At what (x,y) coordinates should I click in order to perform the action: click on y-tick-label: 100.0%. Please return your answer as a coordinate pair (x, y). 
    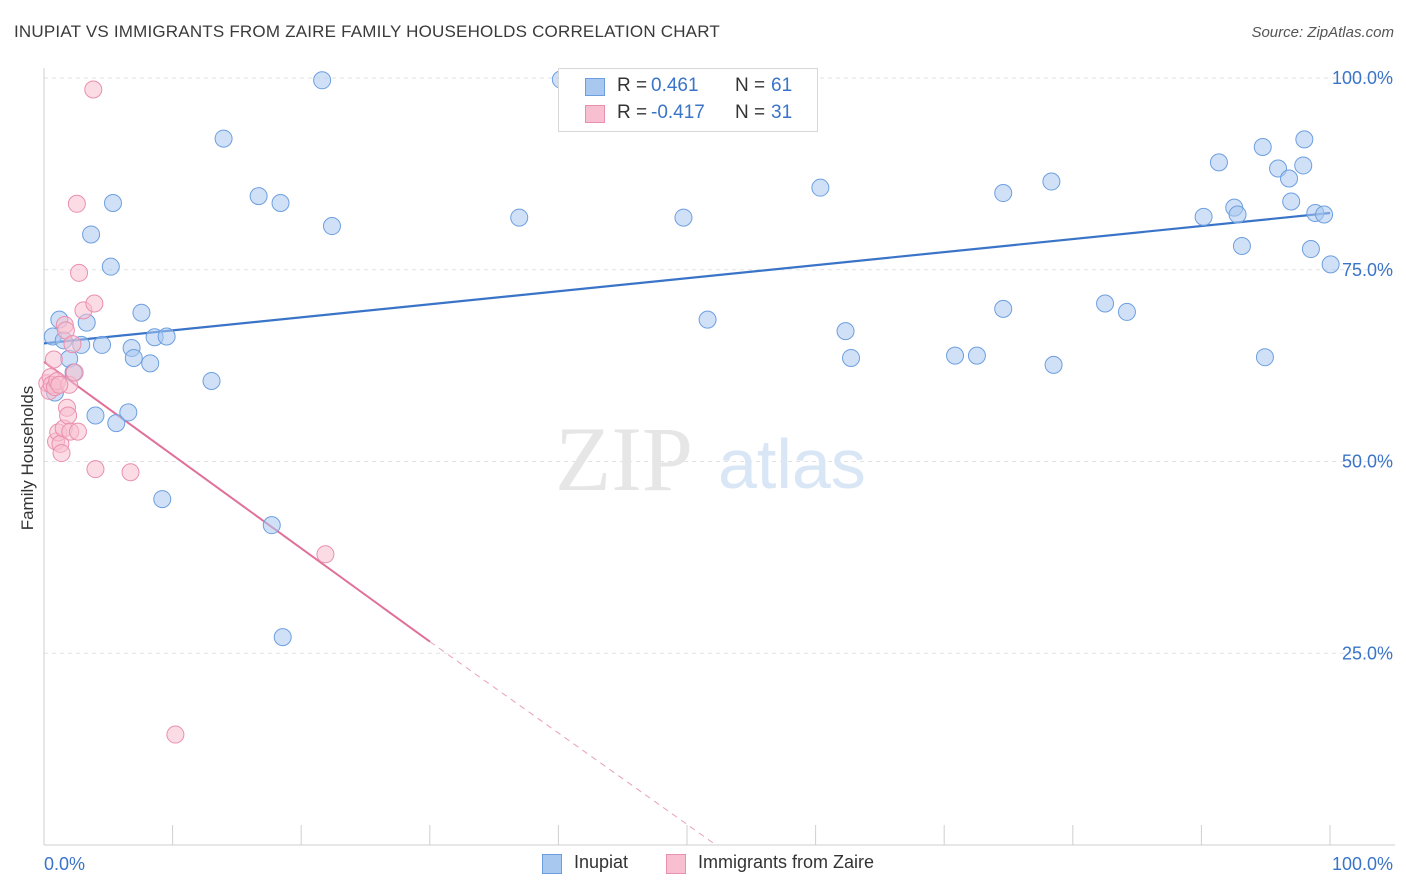
    Looking at the image, I should click on (1362, 78).